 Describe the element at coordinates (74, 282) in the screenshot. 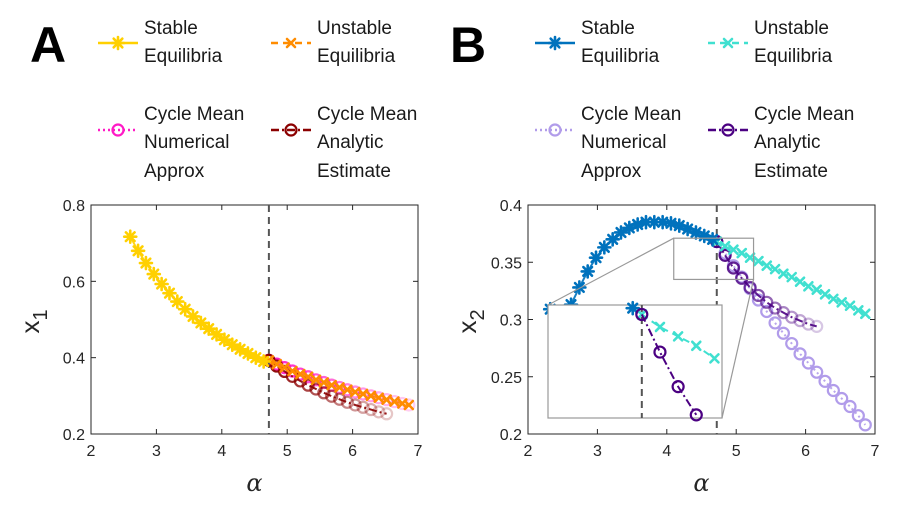

I see `y-tick-label: 0.6` at that location.